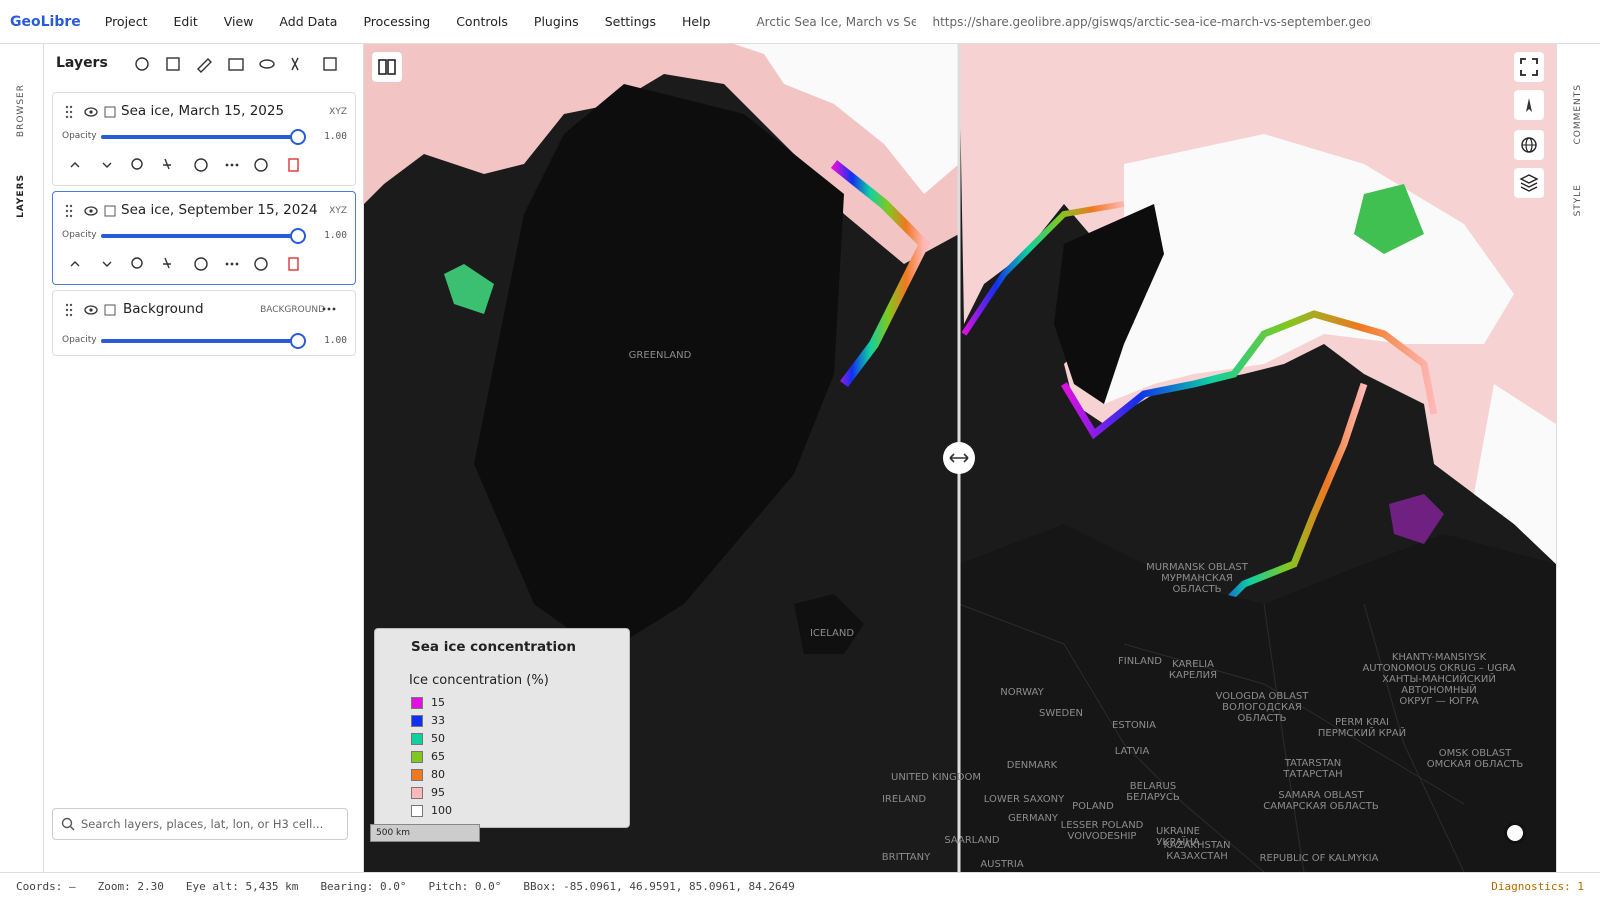  I want to click on map-label-line: БЕЛАРУСЬ, so click(1153, 797).